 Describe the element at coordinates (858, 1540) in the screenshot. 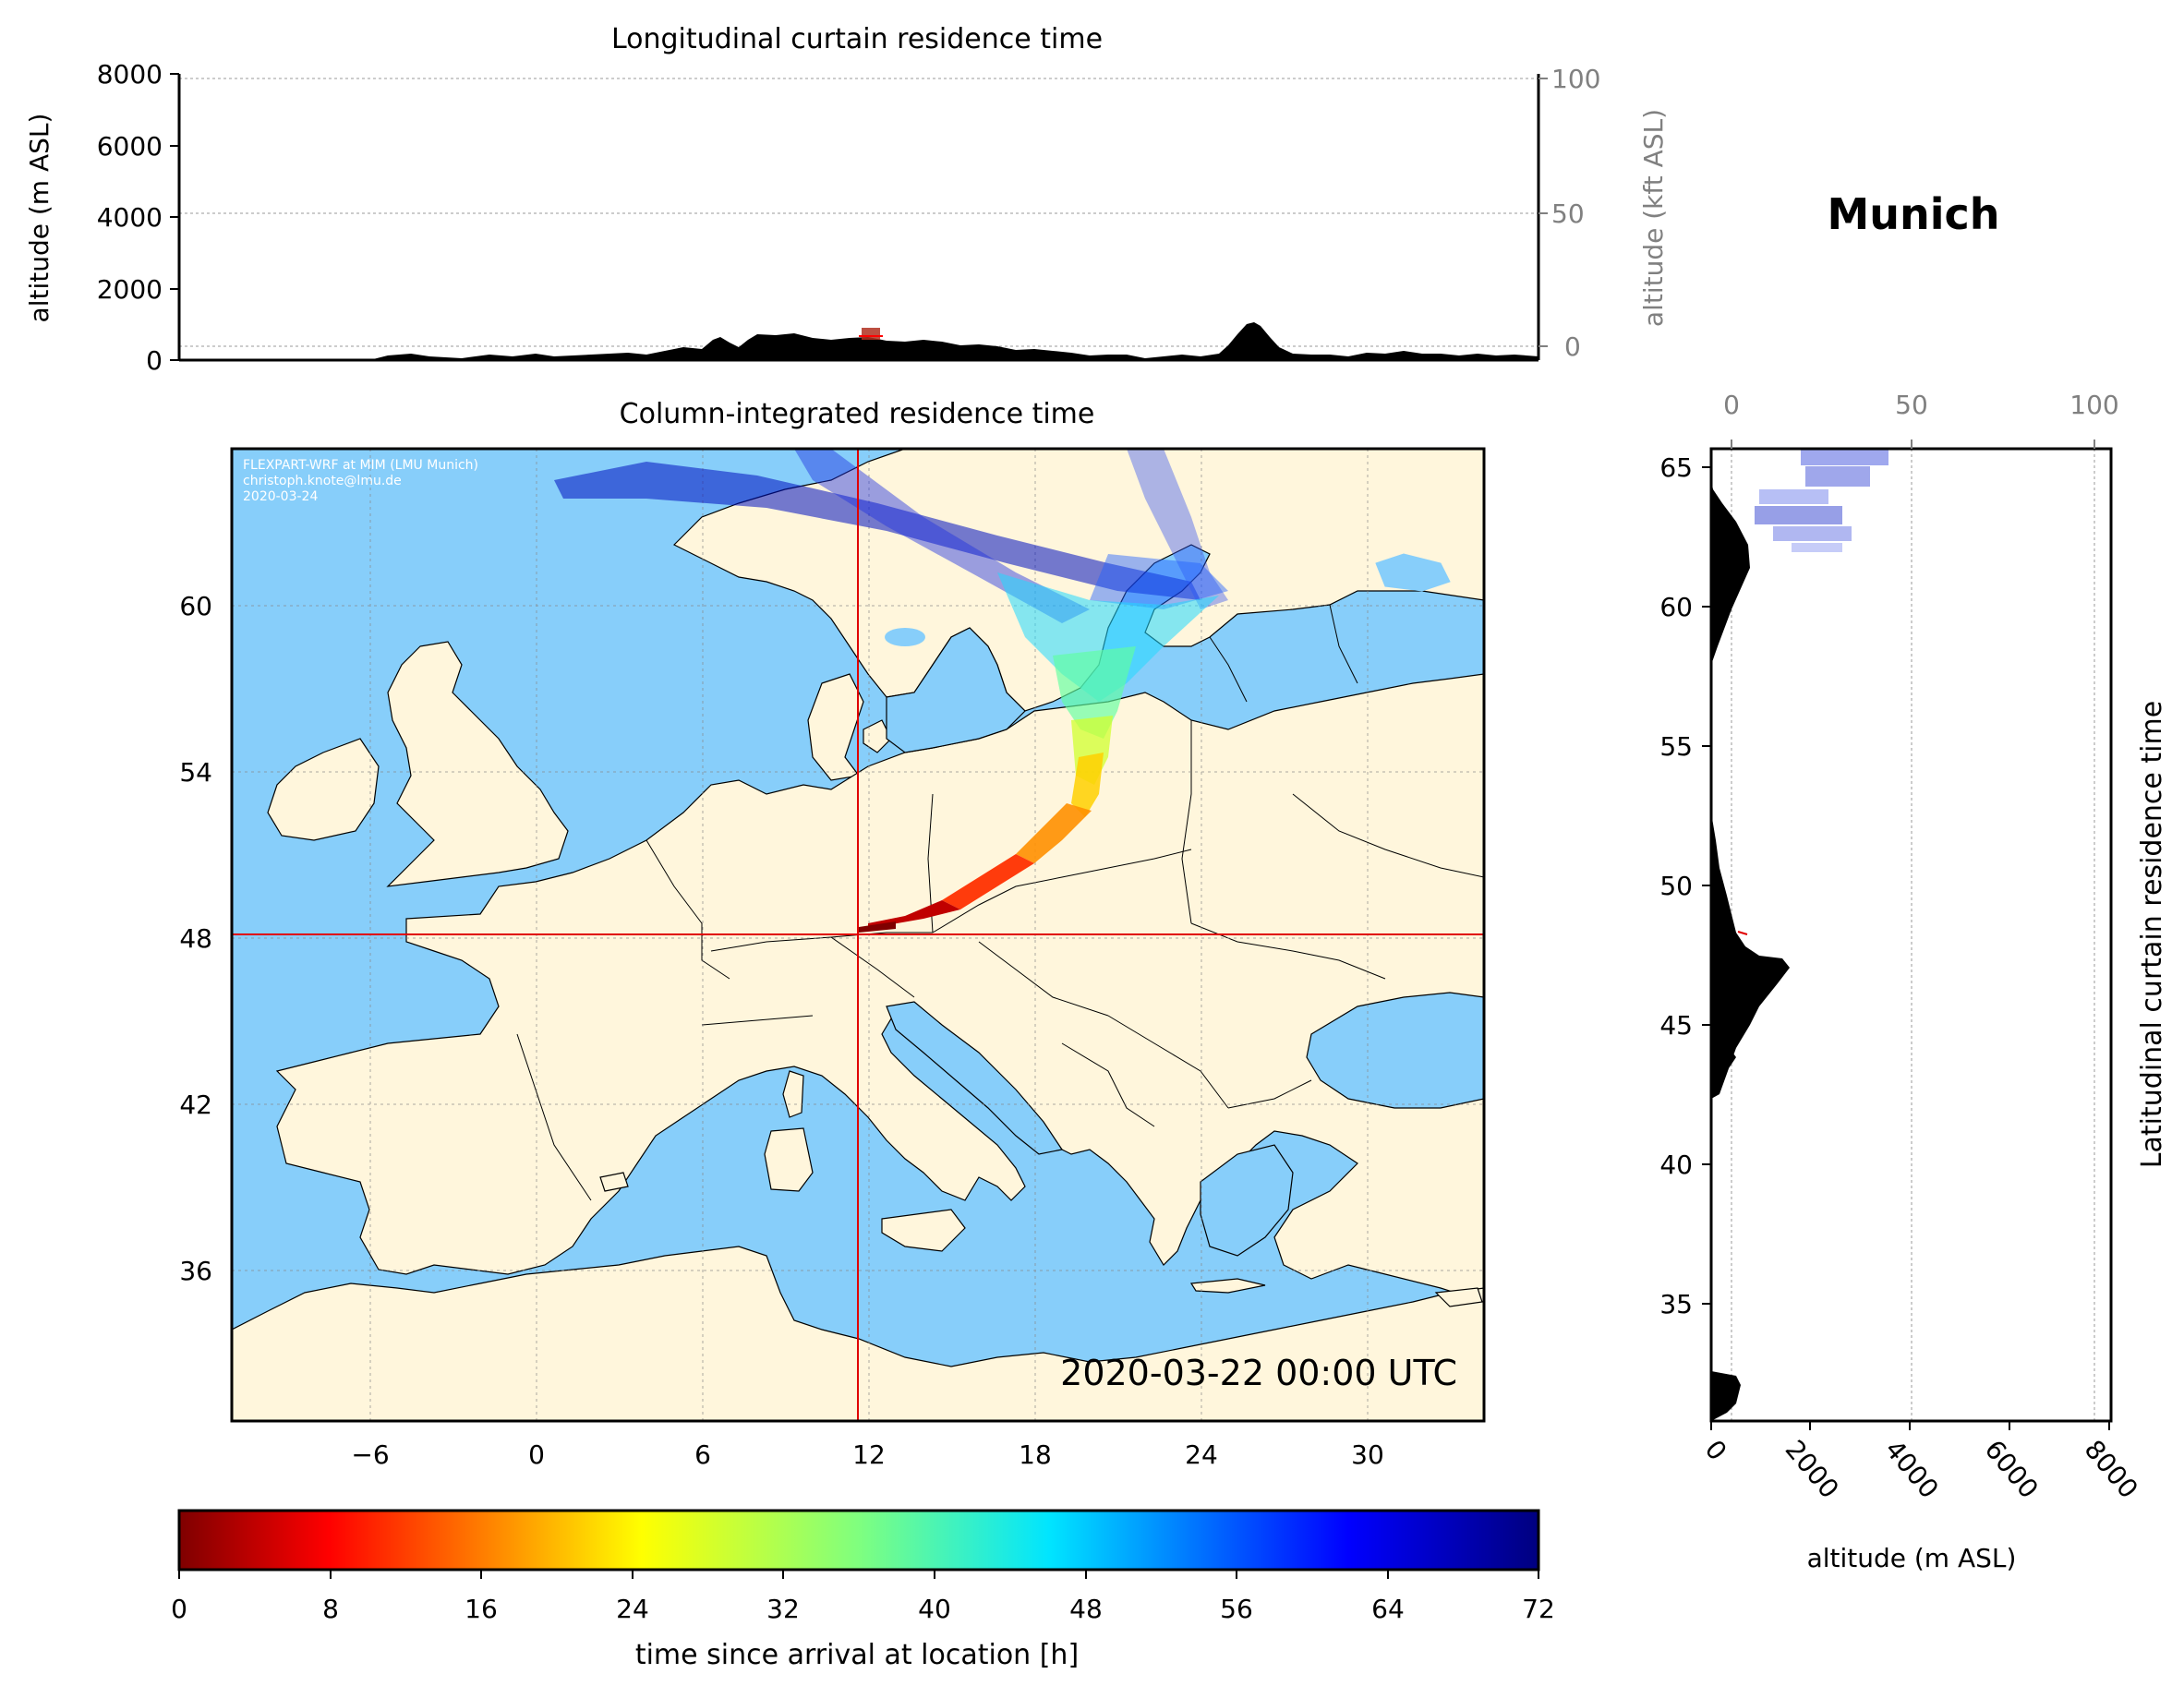

I see `colorbar-gradient` at that location.